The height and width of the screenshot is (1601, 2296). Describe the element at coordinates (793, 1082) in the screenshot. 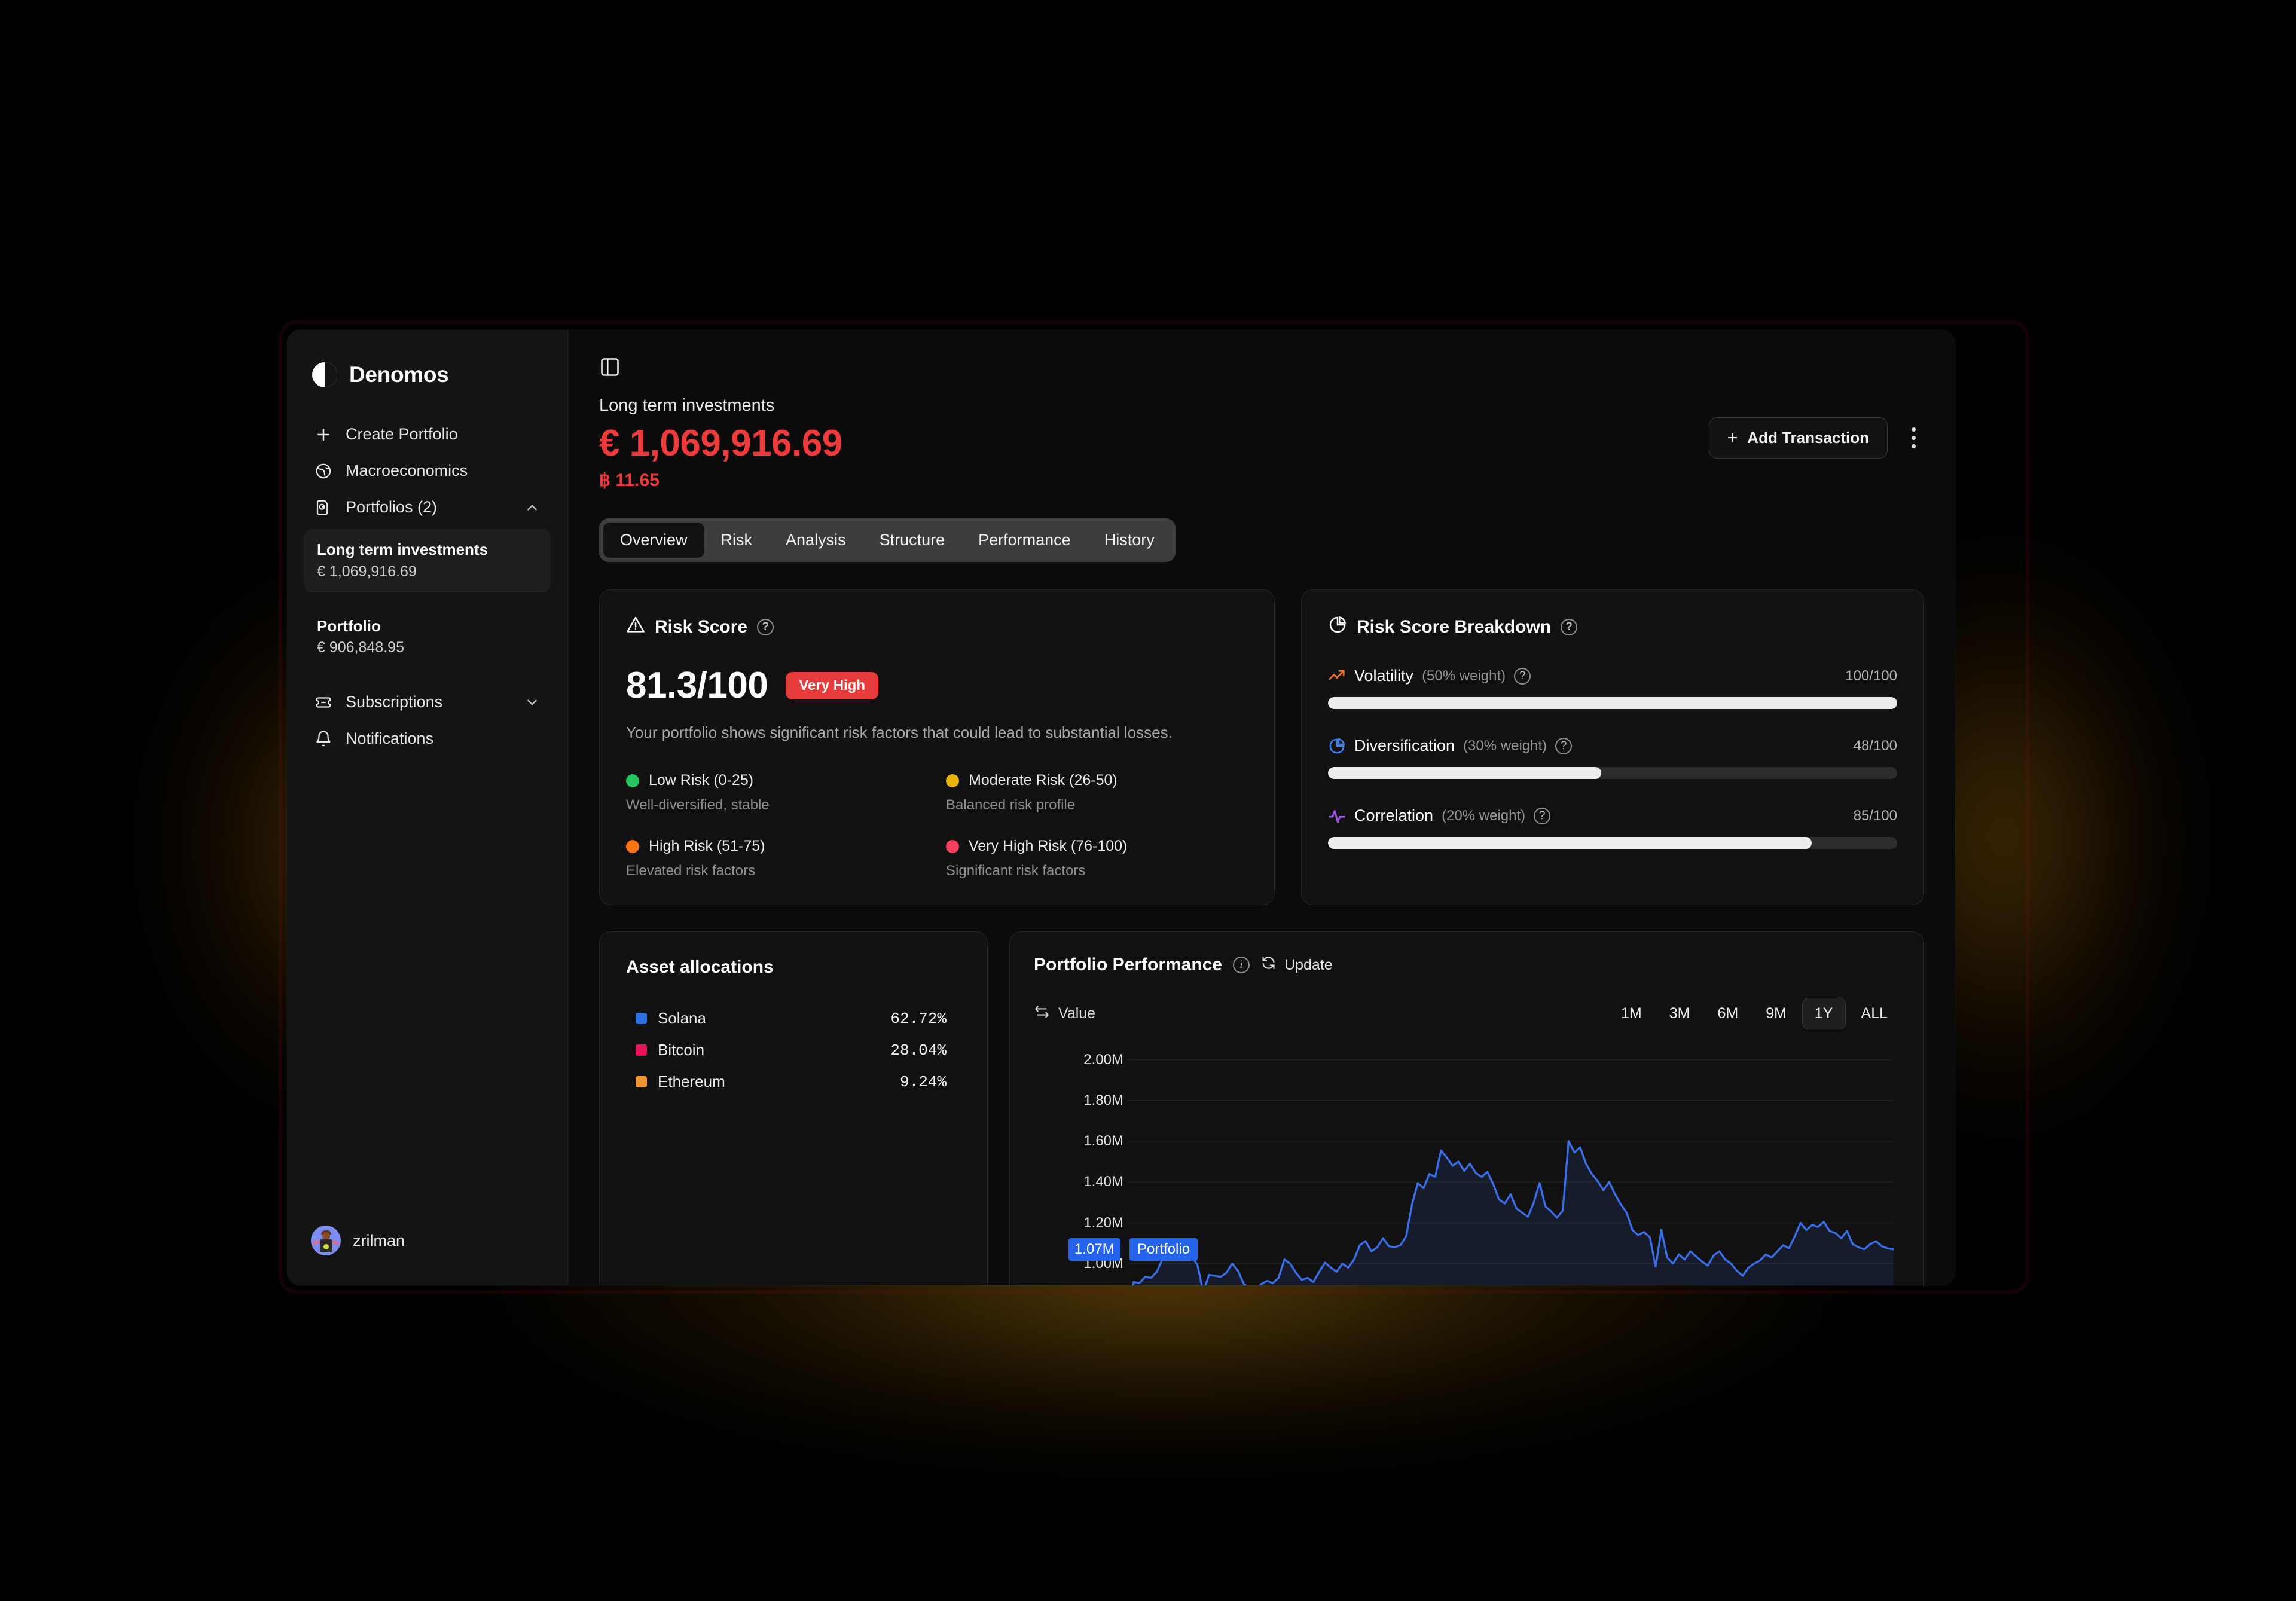

I see `list-item: Ethereum 9.24%` at that location.